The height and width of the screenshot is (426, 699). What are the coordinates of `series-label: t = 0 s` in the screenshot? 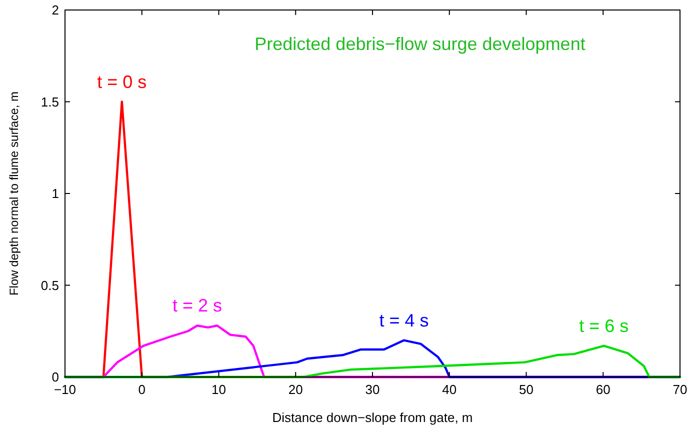 It's located at (122, 82).